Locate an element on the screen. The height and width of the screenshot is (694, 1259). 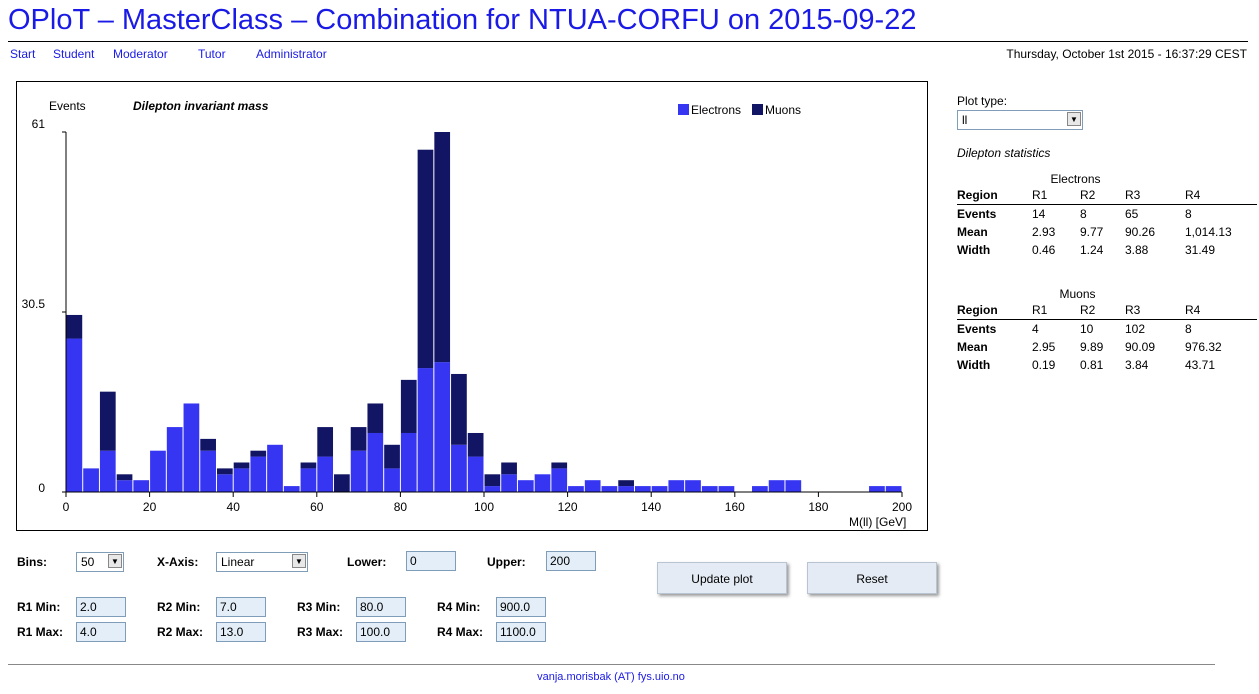
stats-cell: 9.89 is located at coordinates (1092, 347).